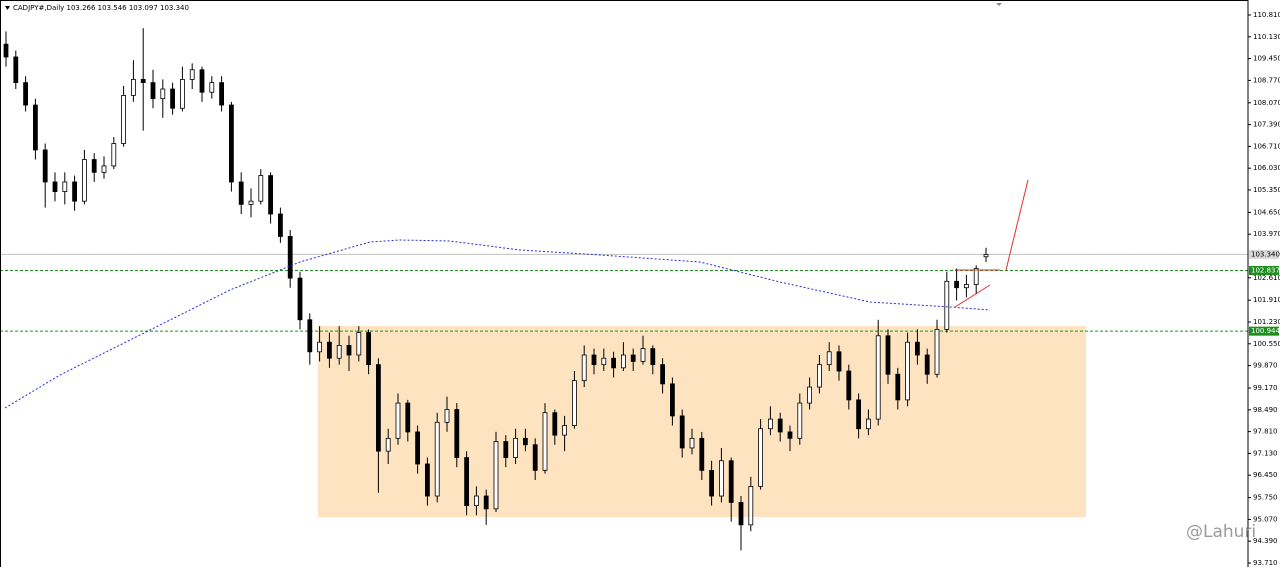  Describe the element at coordinates (1265, 475) in the screenshot. I see `y-tick-label: 96.450` at that location.